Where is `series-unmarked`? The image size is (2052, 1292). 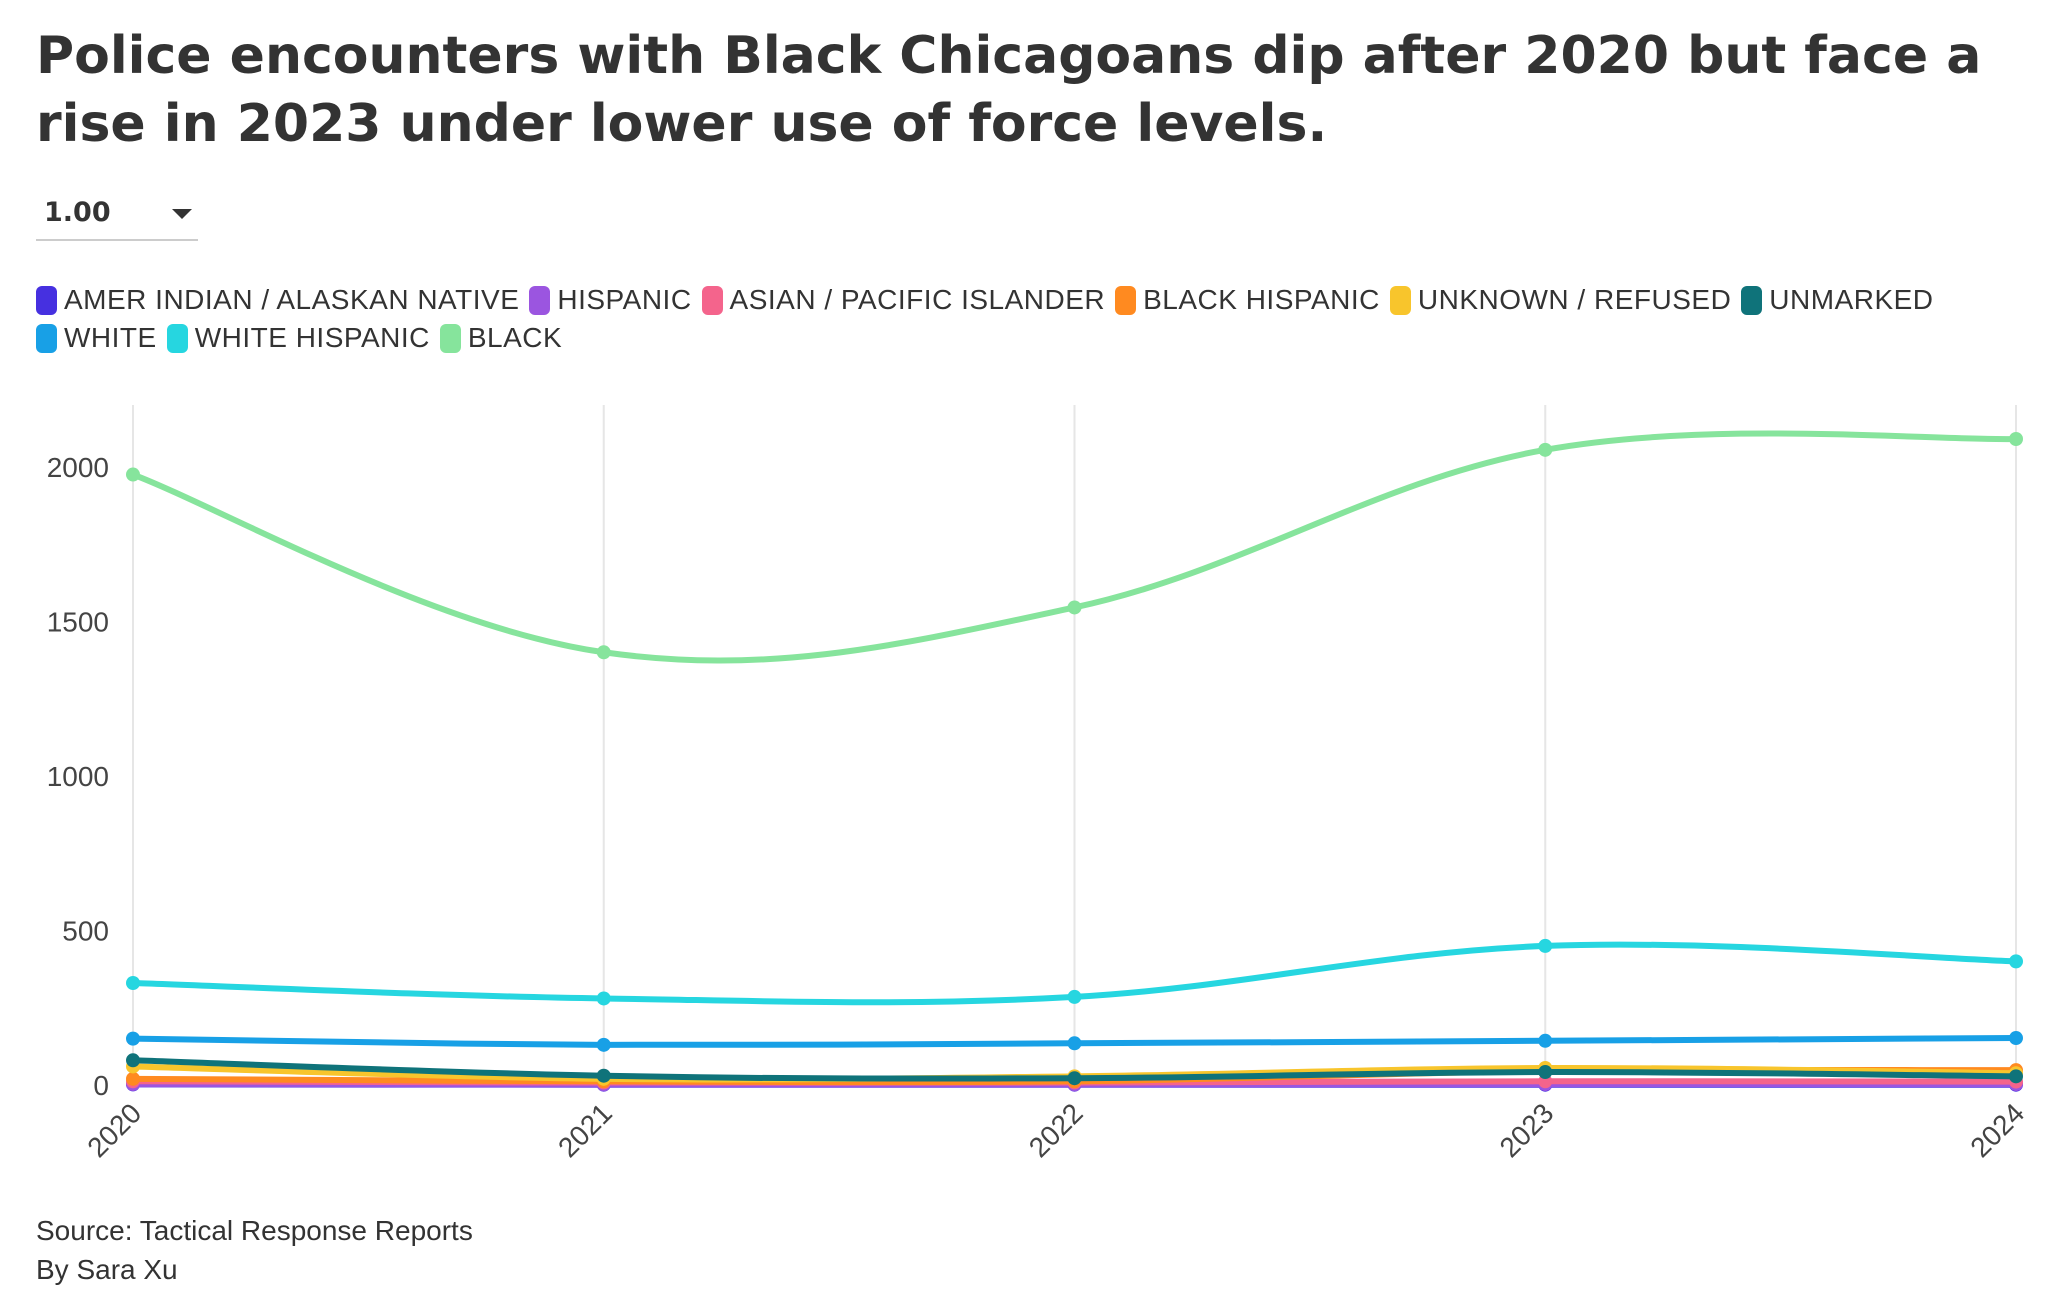 series-unmarked is located at coordinates (1074, 1069).